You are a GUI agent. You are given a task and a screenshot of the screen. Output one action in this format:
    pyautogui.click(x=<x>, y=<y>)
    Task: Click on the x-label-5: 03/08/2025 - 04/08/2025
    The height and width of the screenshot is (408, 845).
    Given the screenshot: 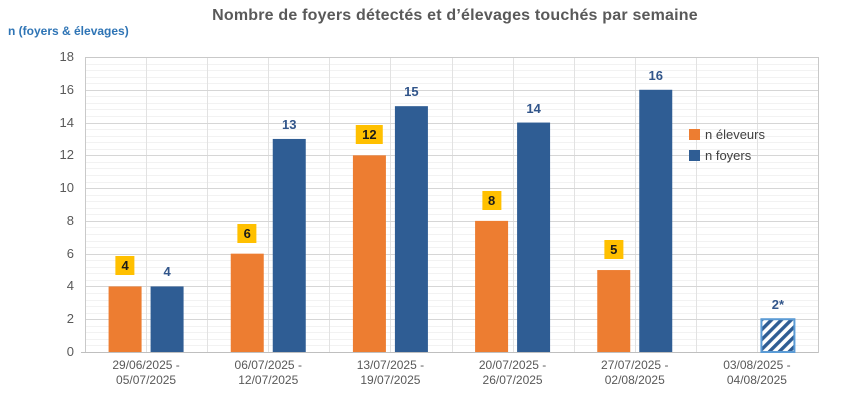 What is the action you would take?
    pyautogui.click(x=757, y=372)
    